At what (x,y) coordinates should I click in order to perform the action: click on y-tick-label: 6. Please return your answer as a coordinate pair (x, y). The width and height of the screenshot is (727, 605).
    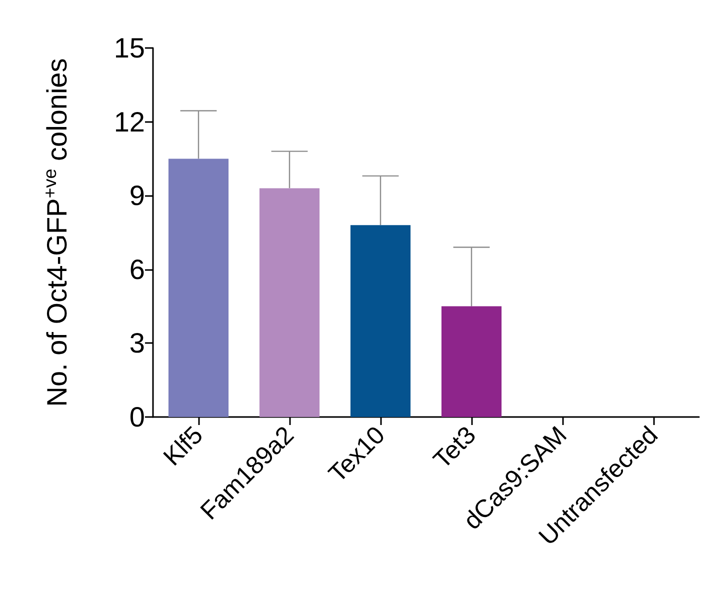
    Looking at the image, I should click on (137, 269).